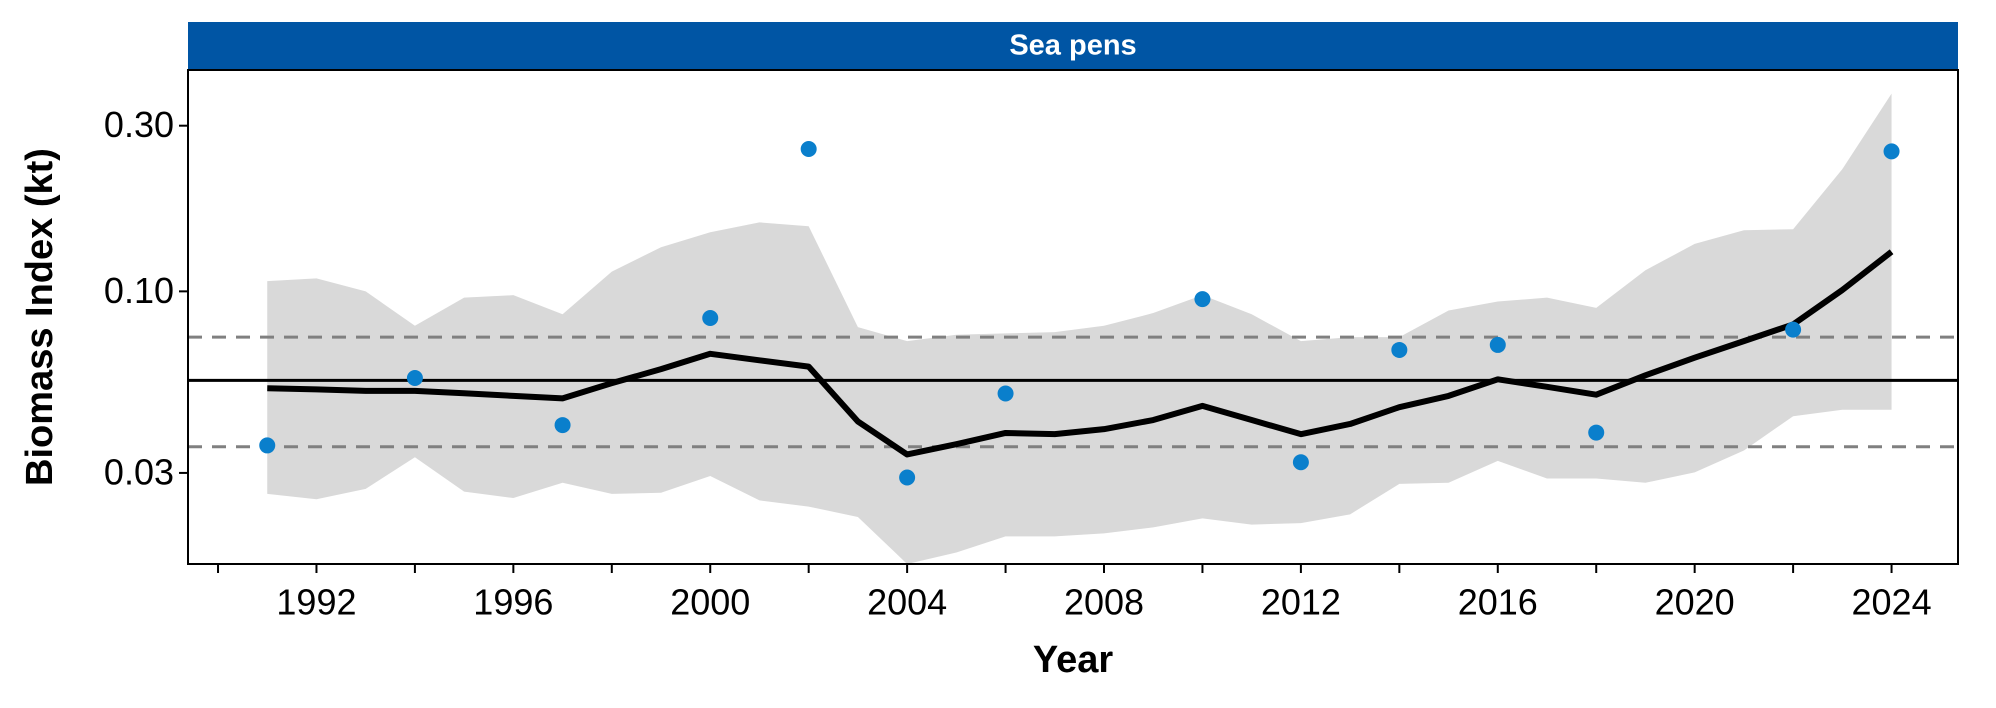 Image resolution: width=1996 pixels, height=708 pixels. I want to click on x-tick-label: 2024, so click(1892, 602).